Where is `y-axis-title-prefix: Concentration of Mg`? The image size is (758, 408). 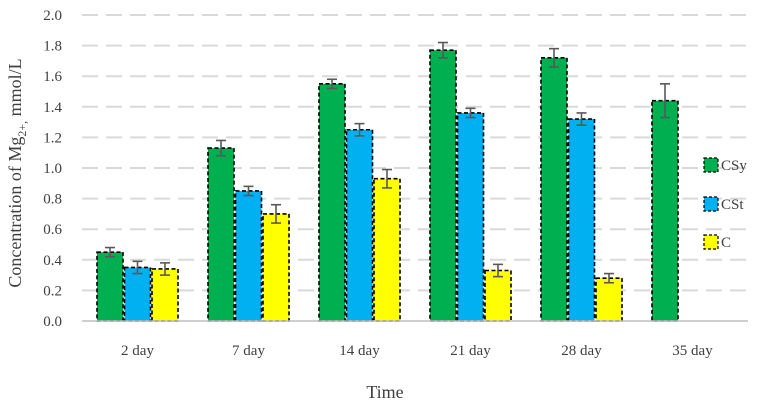
y-axis-title-prefix: Concentration of Mg is located at coordinates (15, 212).